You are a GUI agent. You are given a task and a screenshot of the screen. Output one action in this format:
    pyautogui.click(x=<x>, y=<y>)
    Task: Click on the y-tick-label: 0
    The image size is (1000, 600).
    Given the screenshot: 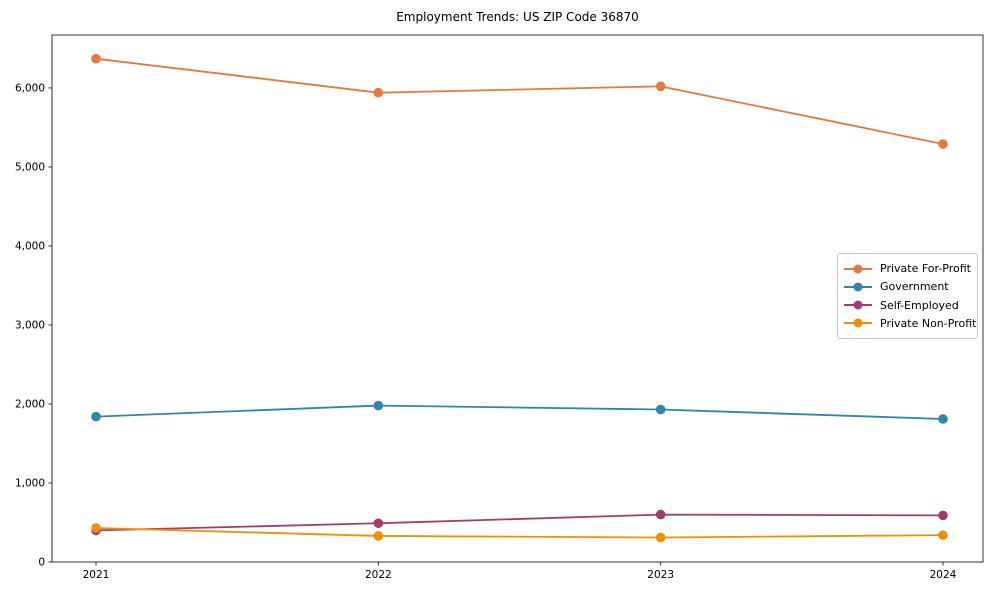 What is the action you would take?
    pyautogui.click(x=41, y=563)
    